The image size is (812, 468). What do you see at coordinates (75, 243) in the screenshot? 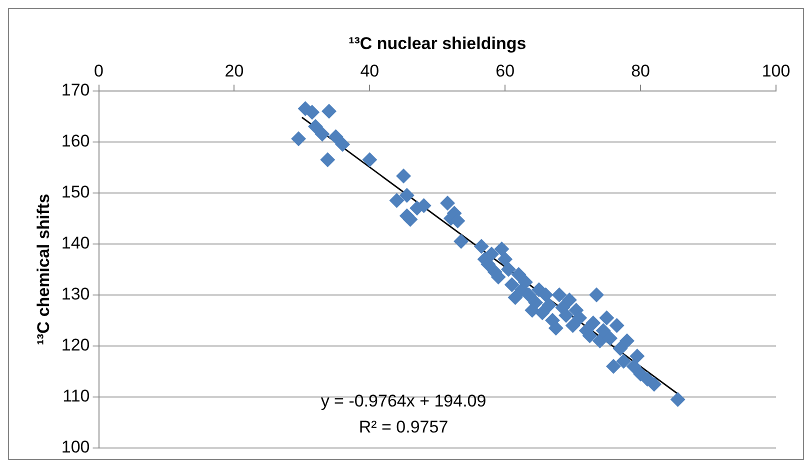
I see `y-tick-label: 140` at bounding box center [75, 243].